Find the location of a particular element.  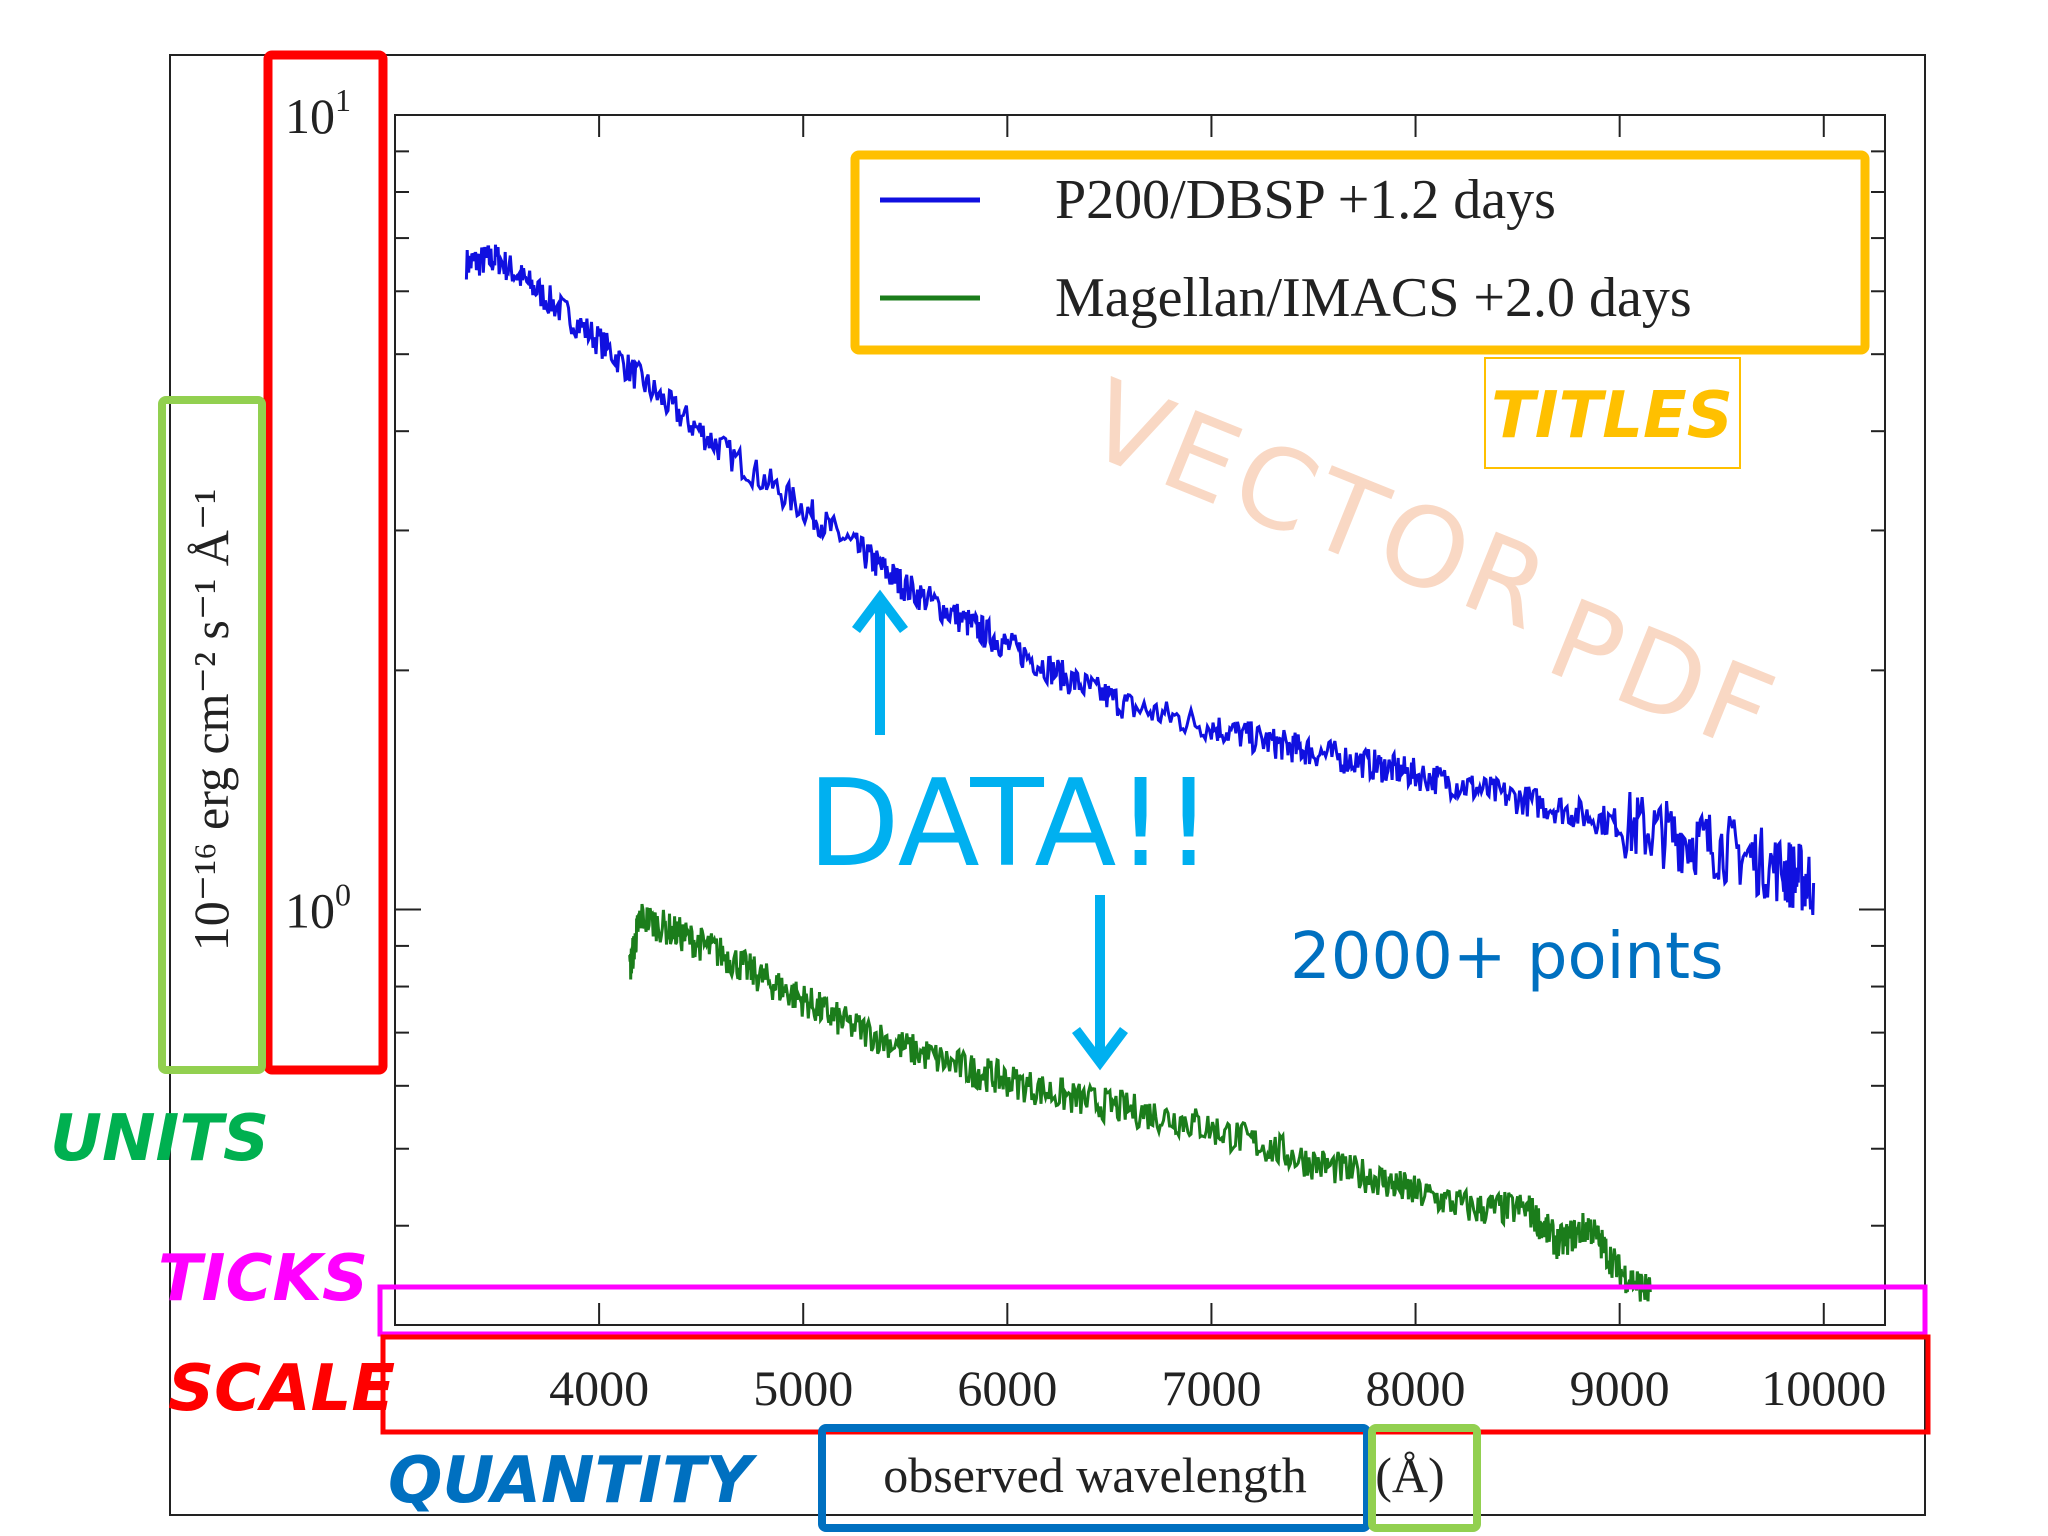

ticks-box is located at coordinates (1152, 1310).